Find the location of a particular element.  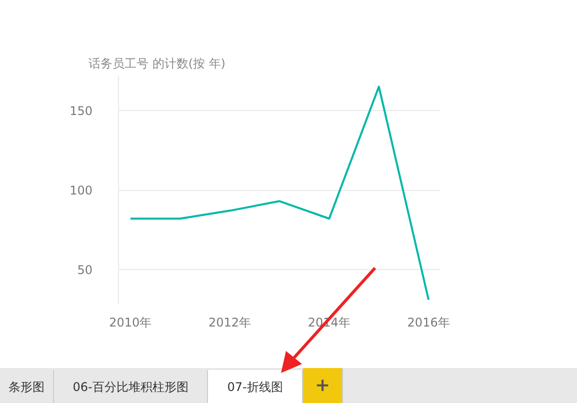

x-tick-label: 2012年 is located at coordinates (230, 323).